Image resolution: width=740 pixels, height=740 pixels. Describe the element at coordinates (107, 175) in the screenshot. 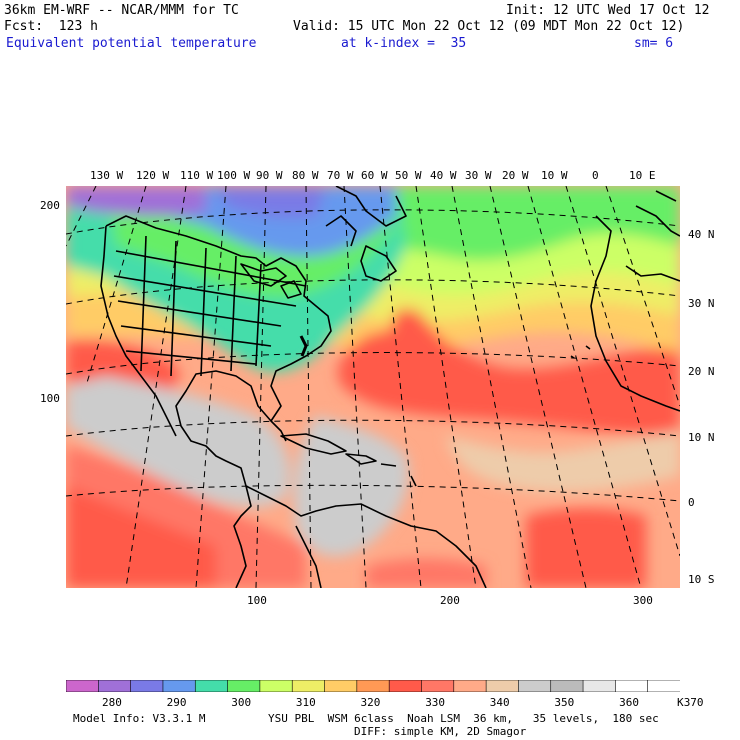

I see `lon-label-130w: 130 W` at that location.